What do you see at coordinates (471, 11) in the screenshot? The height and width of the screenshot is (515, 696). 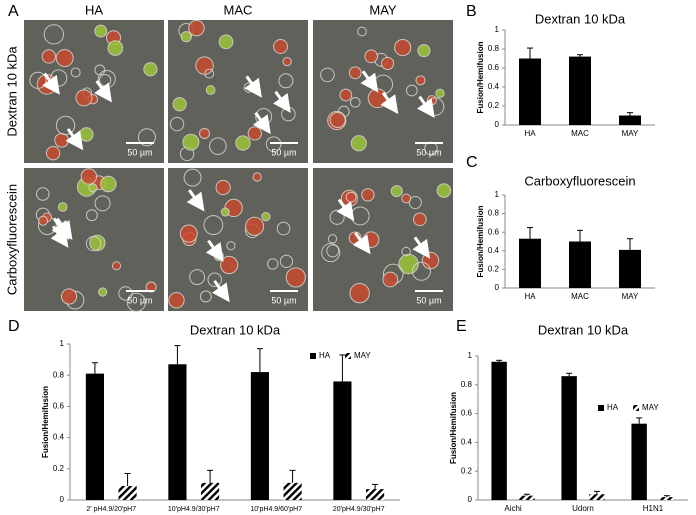 I see `panel-letter: B` at bounding box center [471, 11].